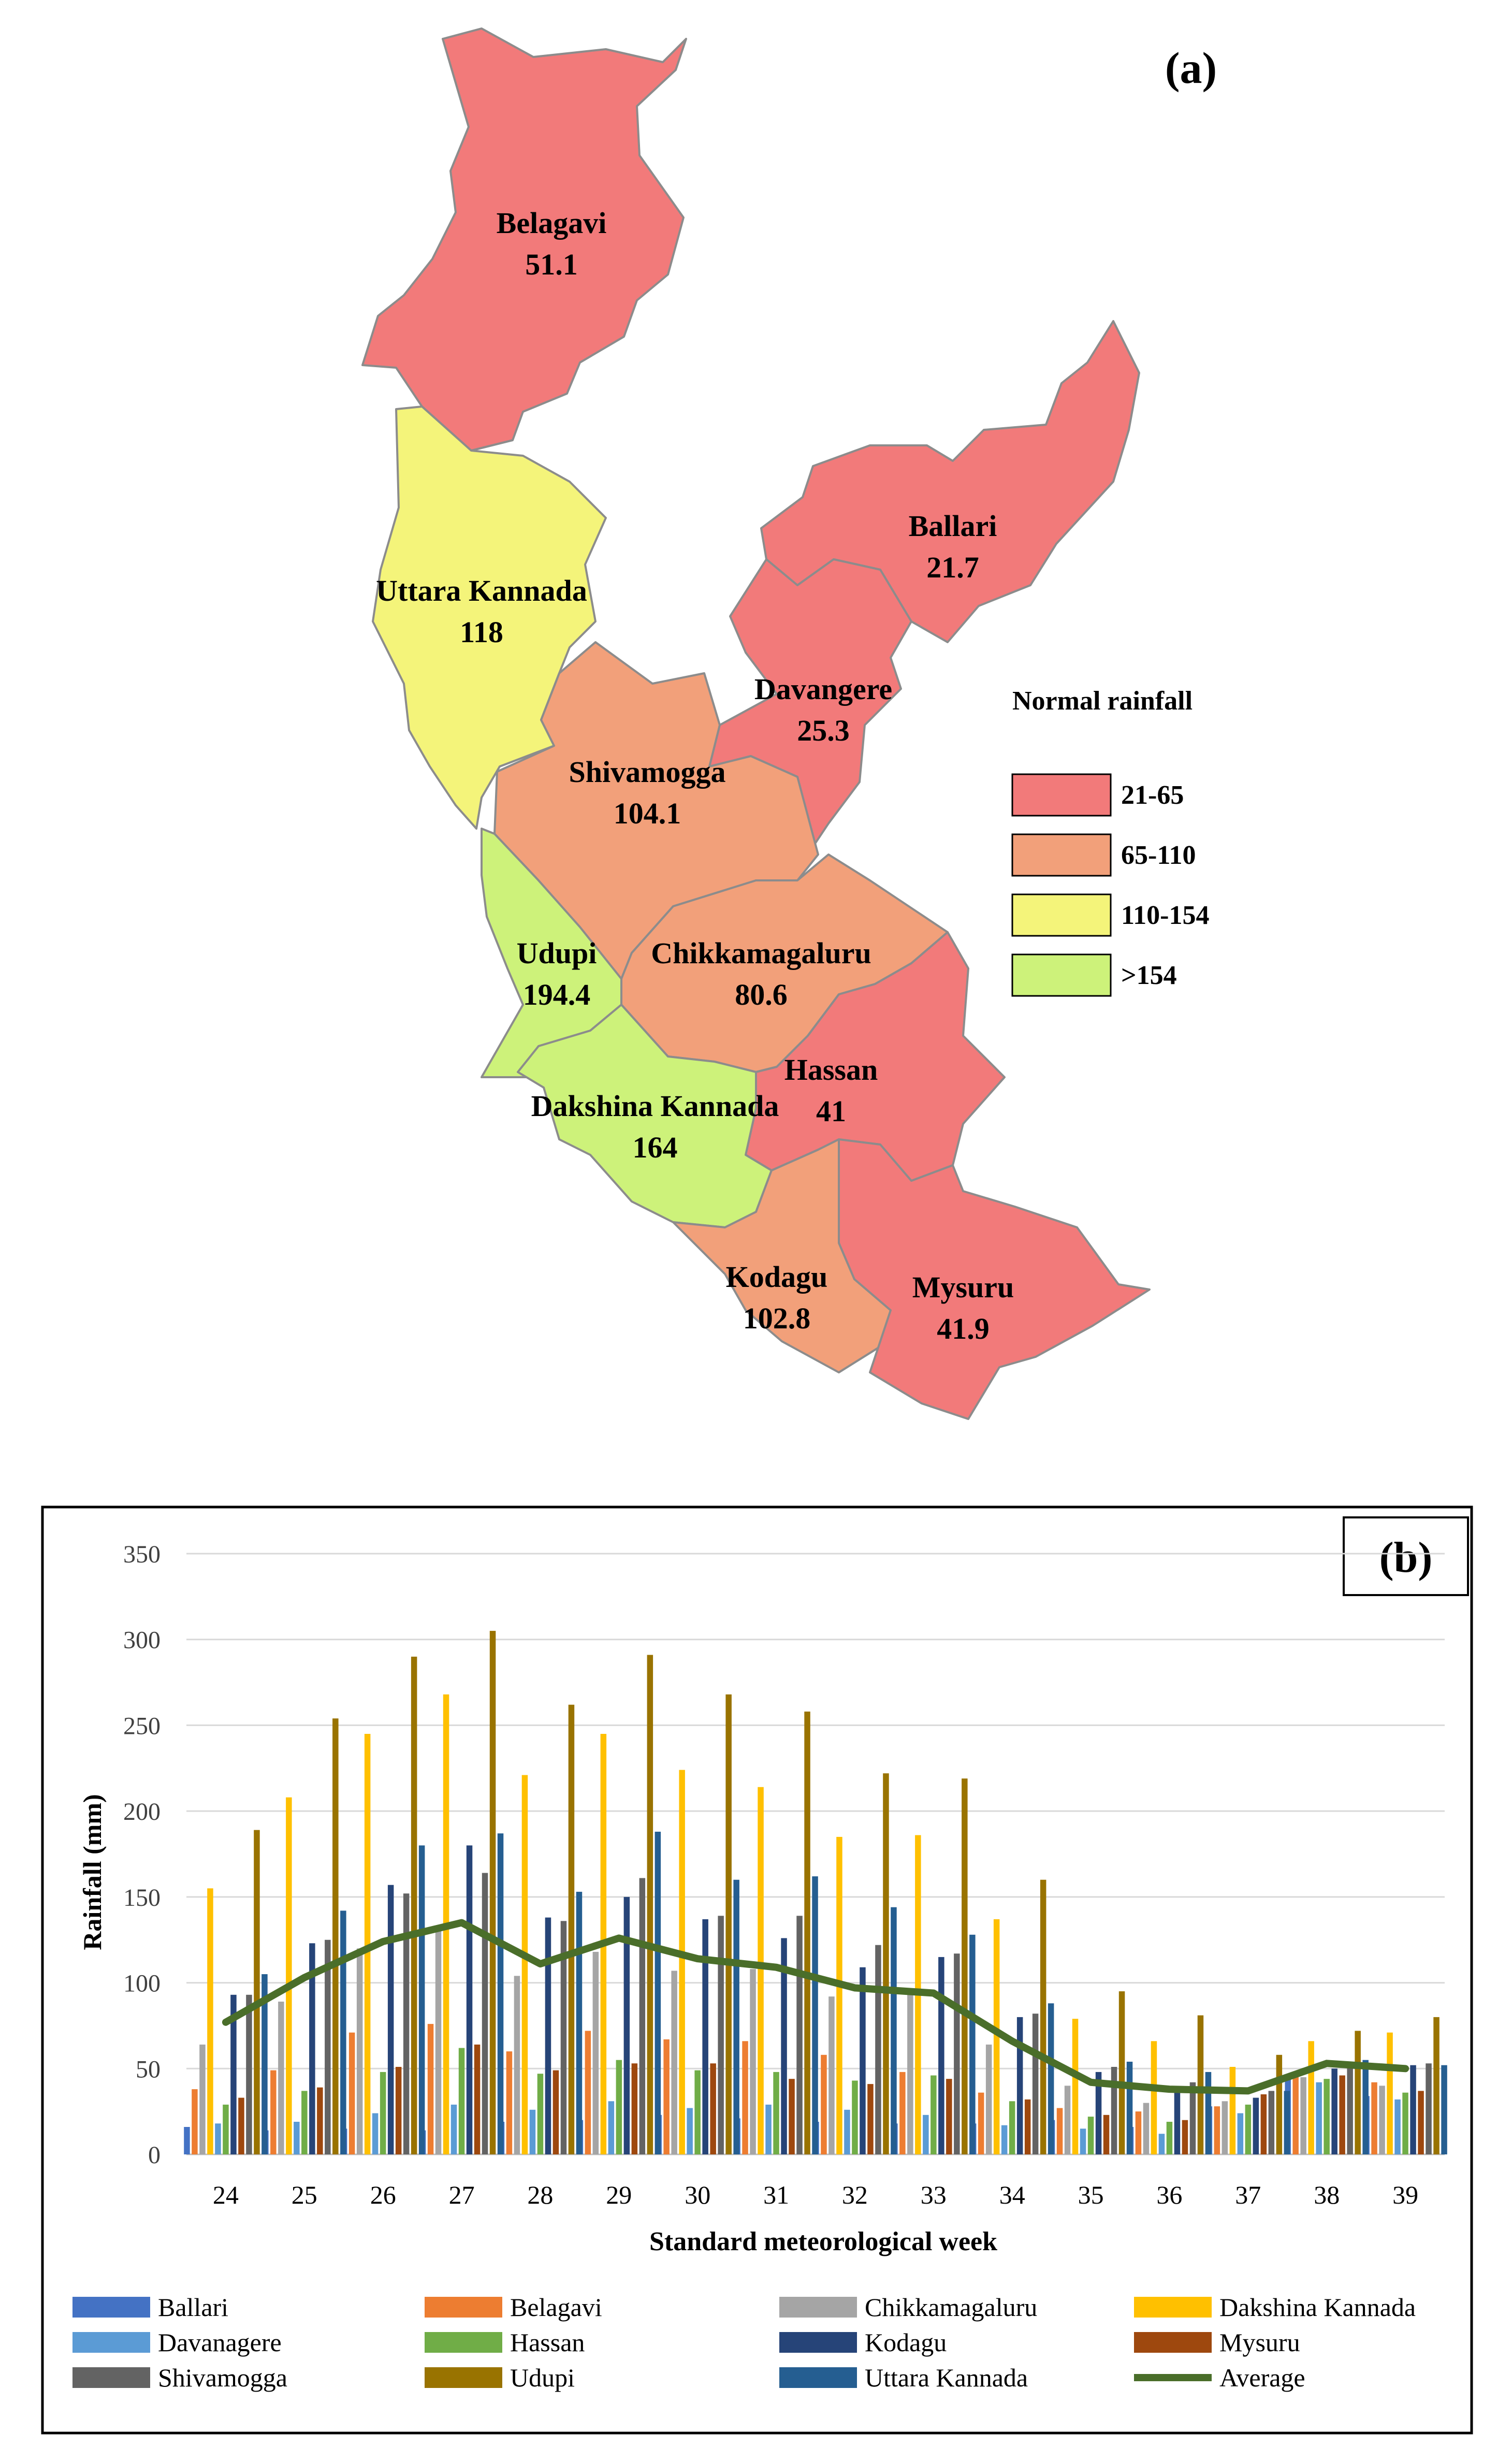 The width and height of the screenshot is (1512, 2447). I want to click on chart-legend-swatch-davanagere, so click(111, 2342).